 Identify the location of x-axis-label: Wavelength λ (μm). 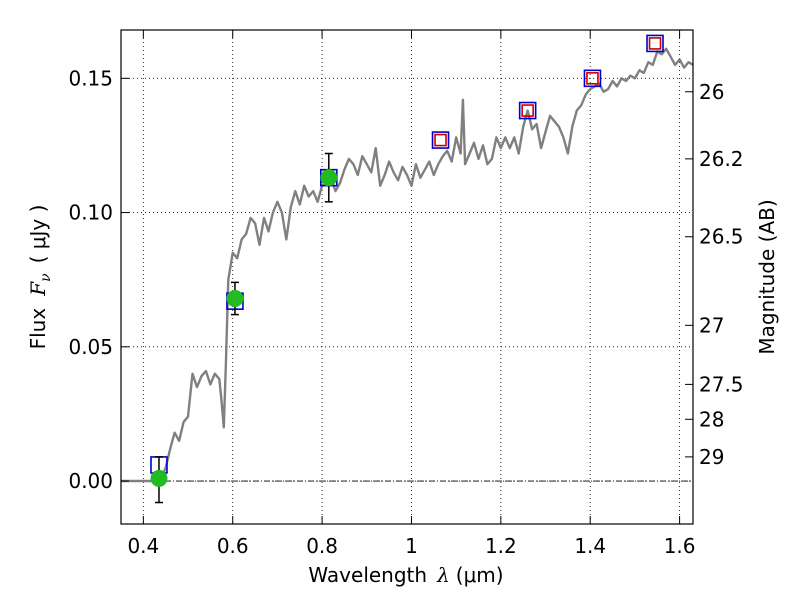
(405, 575).